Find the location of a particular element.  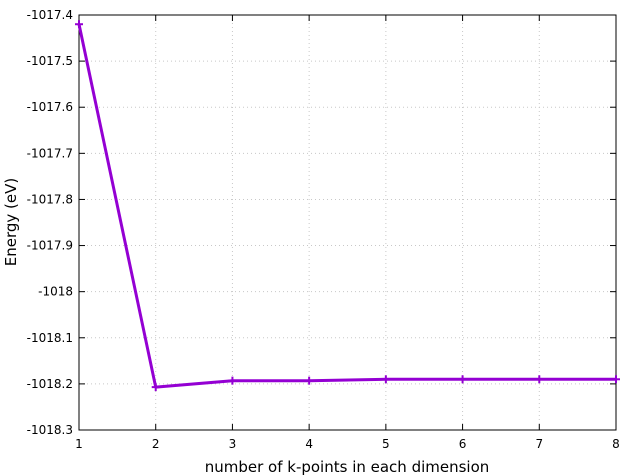

x-tick-label: 4 is located at coordinates (309, 444).